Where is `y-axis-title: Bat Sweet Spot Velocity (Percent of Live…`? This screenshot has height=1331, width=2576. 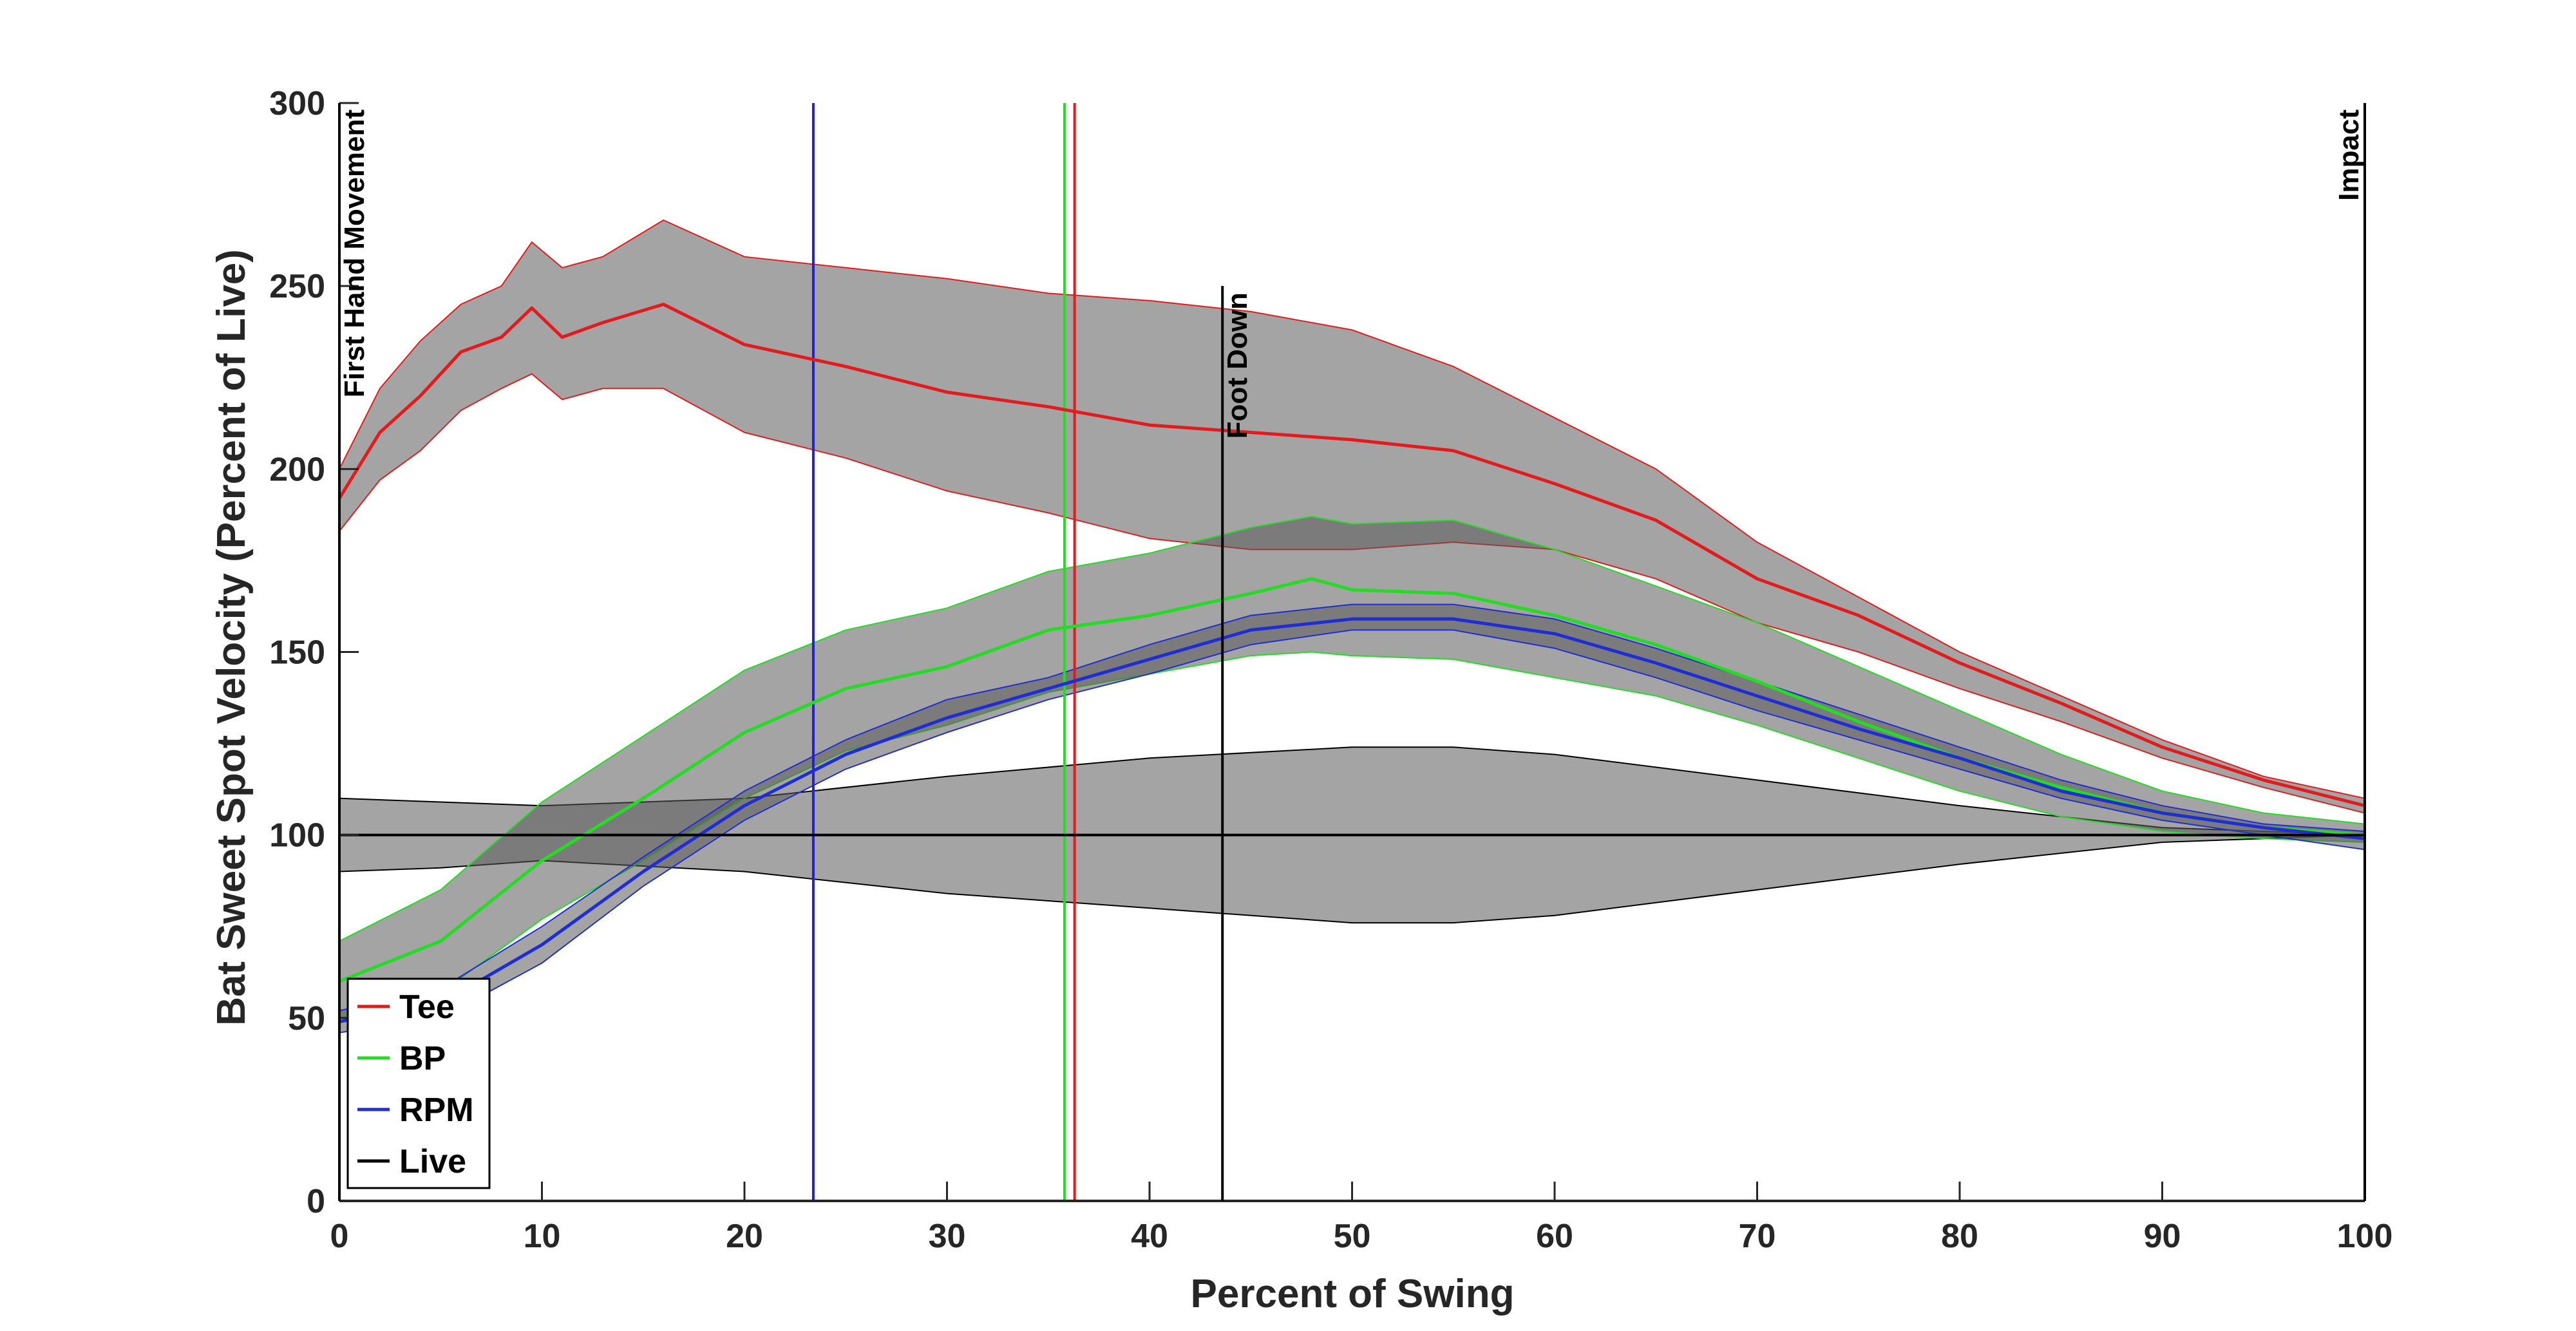
y-axis-title: Bat Sweet Spot Velocity (Percent of Live… is located at coordinates (232, 637).